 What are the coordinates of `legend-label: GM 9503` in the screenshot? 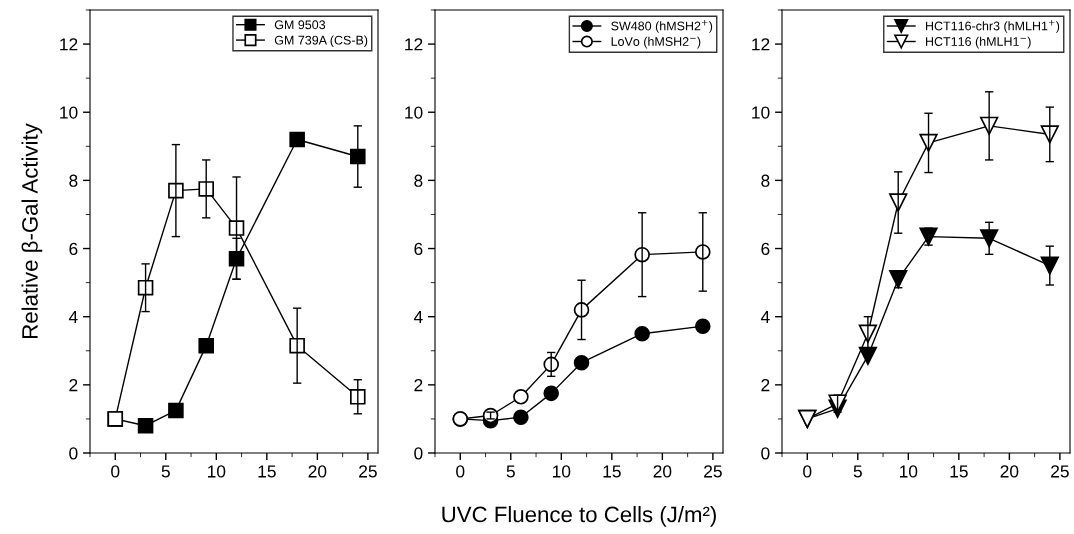 It's located at (300, 25).